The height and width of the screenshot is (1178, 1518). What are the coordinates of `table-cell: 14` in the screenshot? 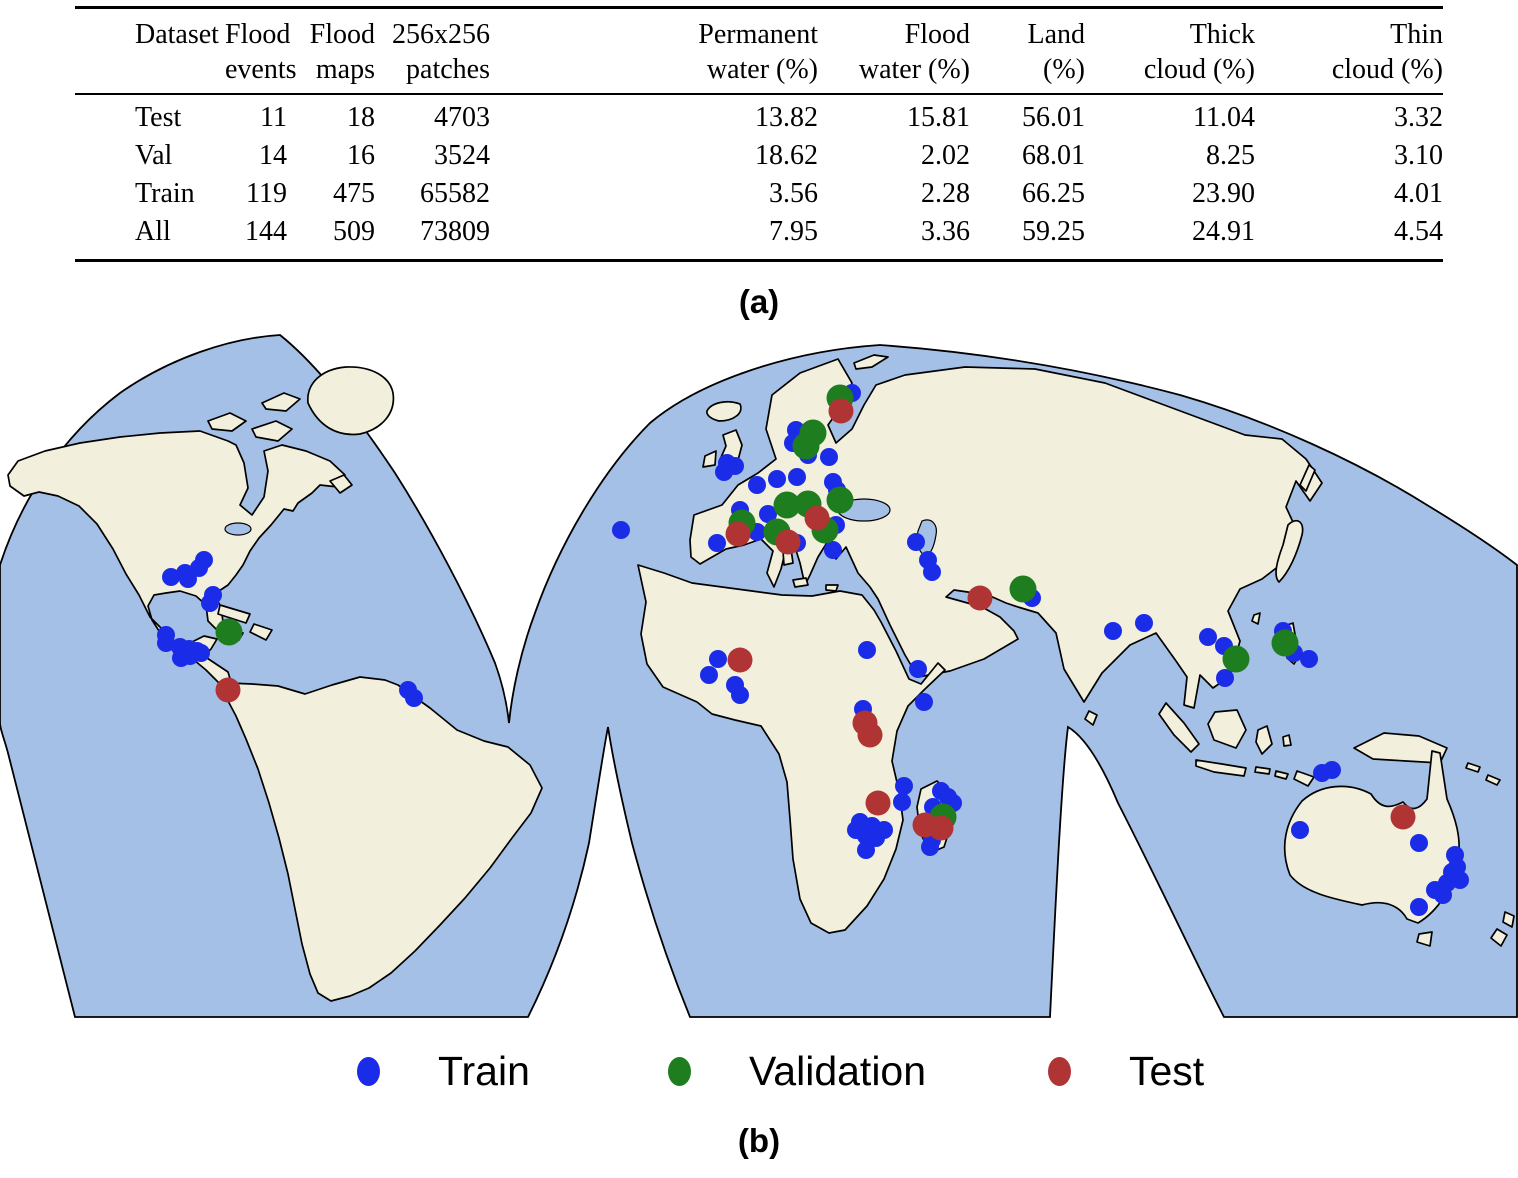 It's located at (273, 155).